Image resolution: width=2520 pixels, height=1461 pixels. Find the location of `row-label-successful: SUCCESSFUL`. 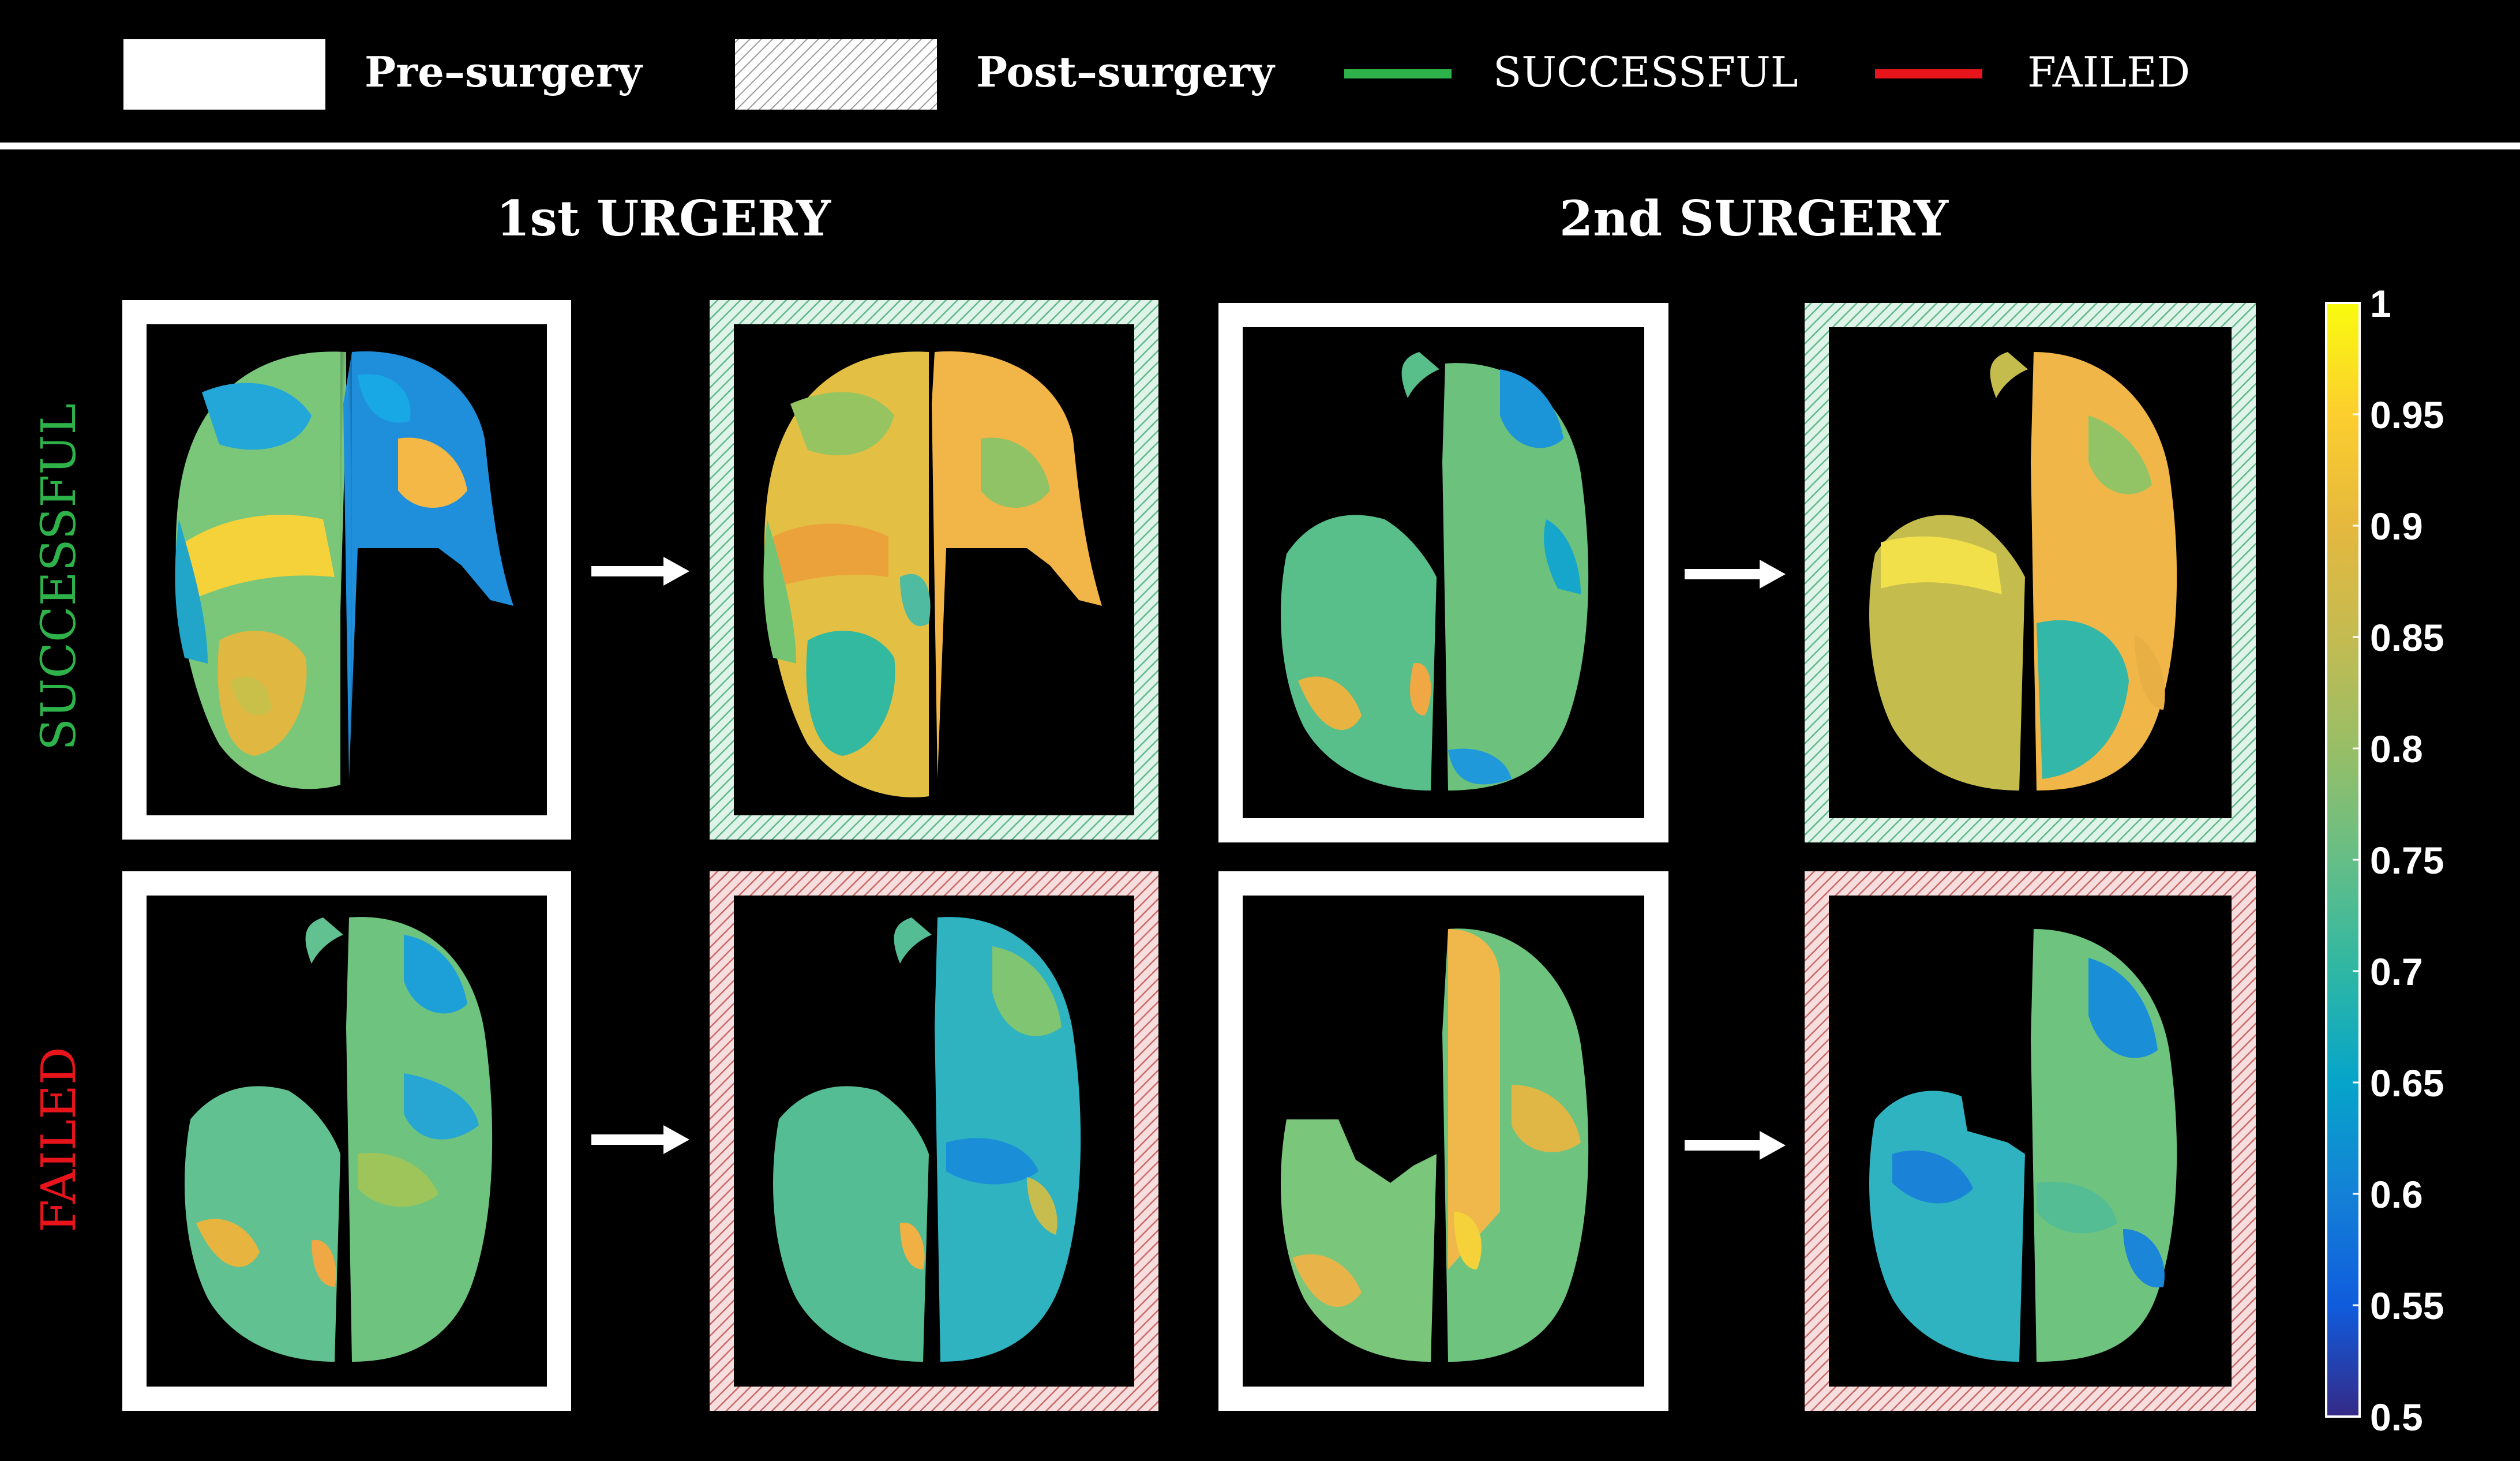

row-label-successful: SUCCESSFUL is located at coordinates (59, 577).